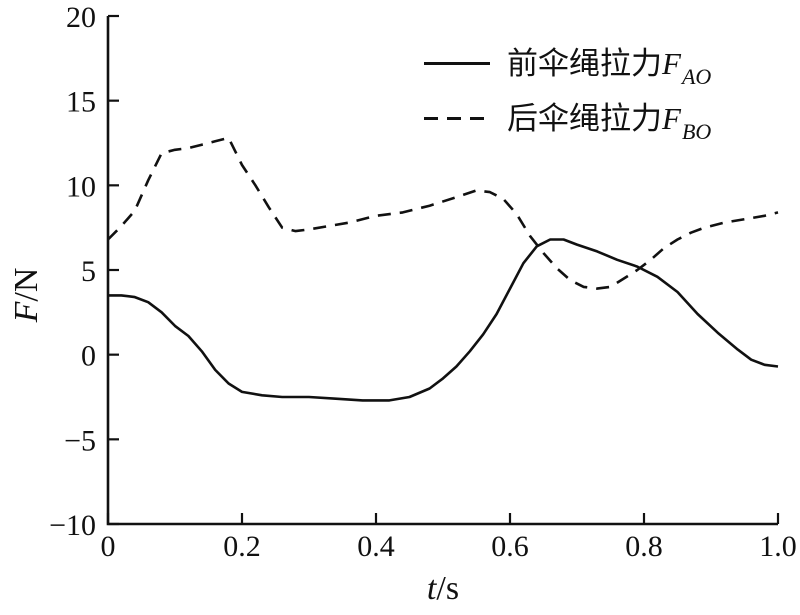 This screenshot has height=615, width=800. Describe the element at coordinates (108, 546) in the screenshot. I see `x-tick-label: 0` at that location.